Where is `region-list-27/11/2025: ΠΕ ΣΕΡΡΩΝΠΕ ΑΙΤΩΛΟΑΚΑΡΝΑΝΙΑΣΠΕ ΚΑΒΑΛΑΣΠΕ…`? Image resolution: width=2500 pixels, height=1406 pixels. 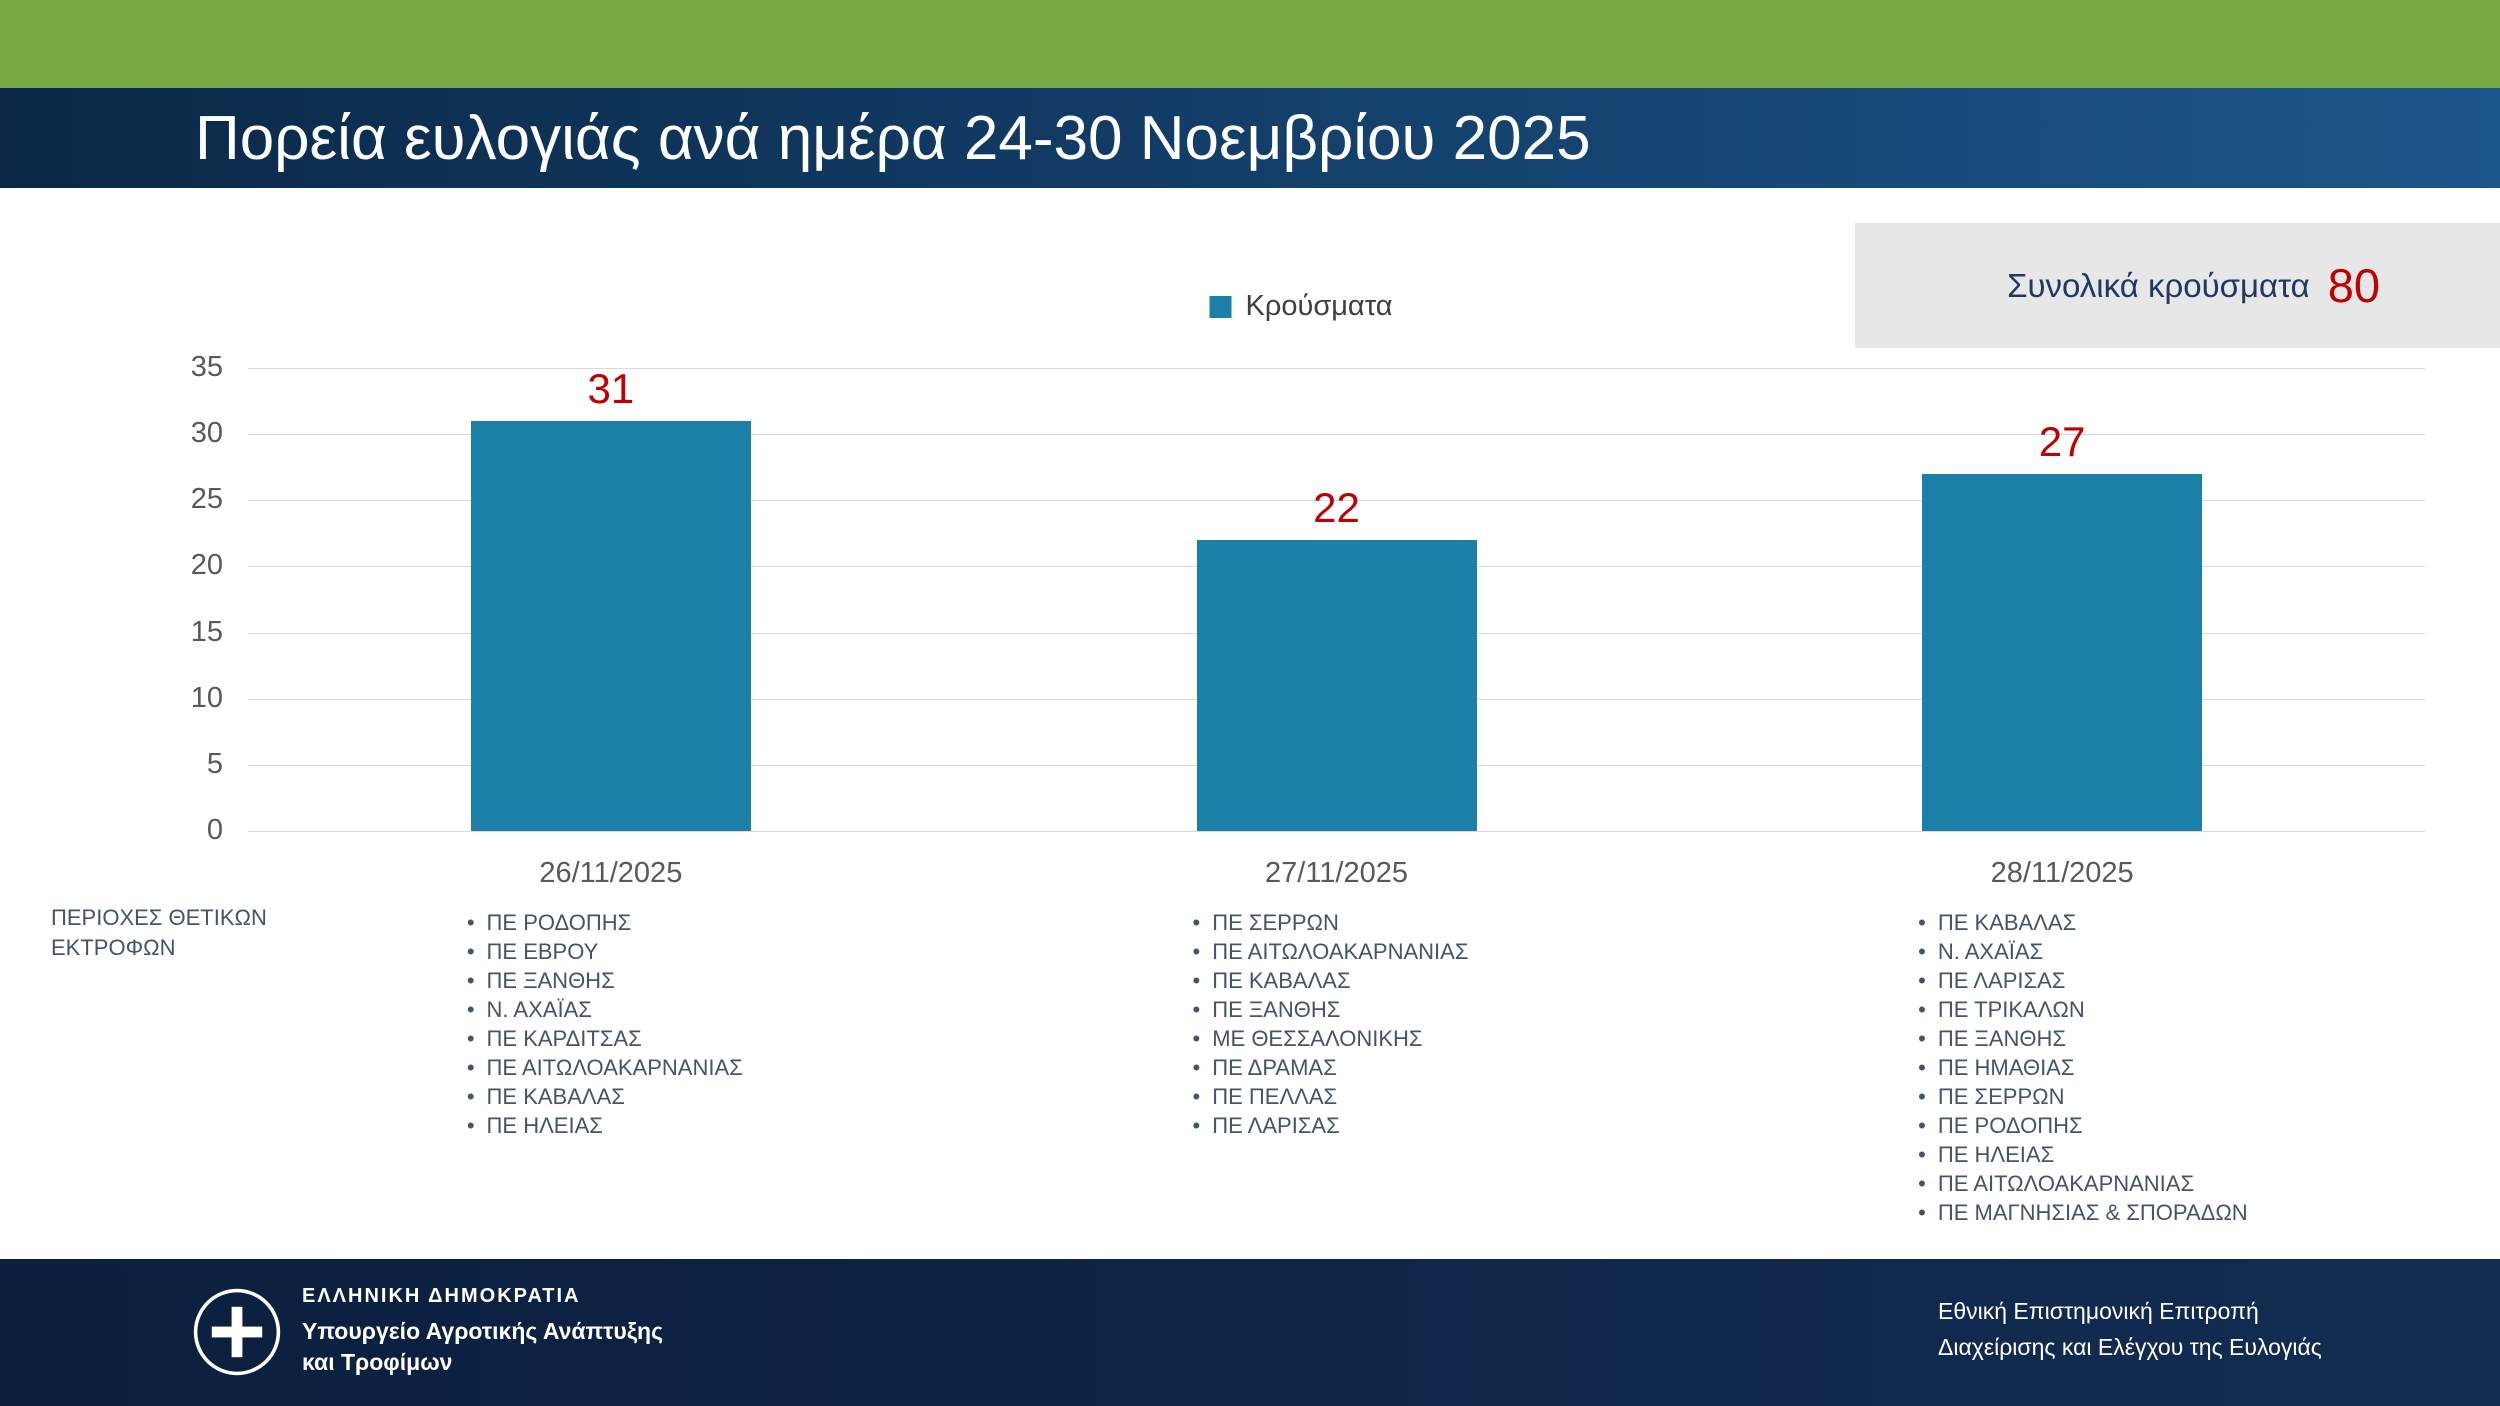
region-list-27/11/2025: ΠΕ ΣΕΡΡΩΝΠΕ ΑΙΤΩΛΟΑΚΑΡΝΑΝΙΑΣΠΕ ΚΑΒΑΛΑΣΠΕ… is located at coordinates (1331, 1024).